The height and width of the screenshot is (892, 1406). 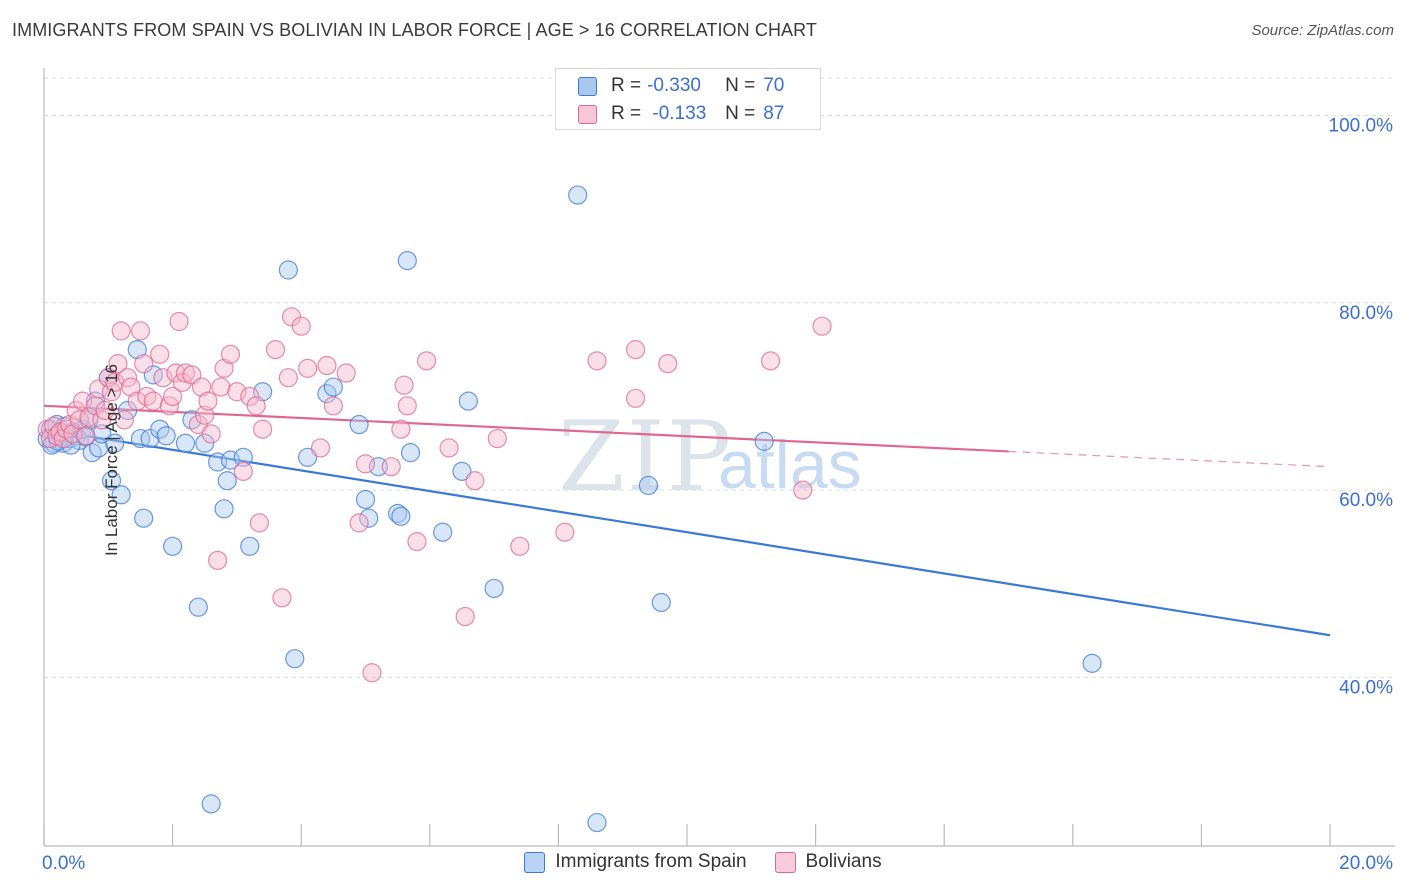 I want to click on y-tick-label: 80.0%, so click(x=1366, y=313).